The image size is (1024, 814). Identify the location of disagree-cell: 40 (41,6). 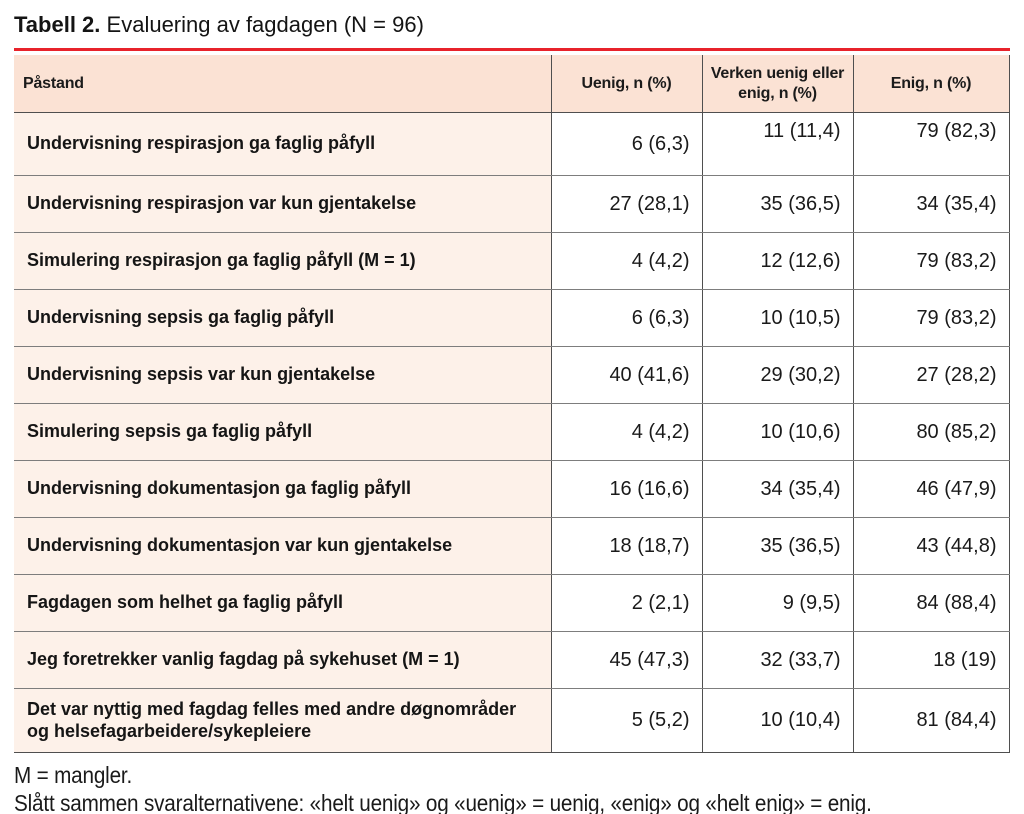
(627, 375).